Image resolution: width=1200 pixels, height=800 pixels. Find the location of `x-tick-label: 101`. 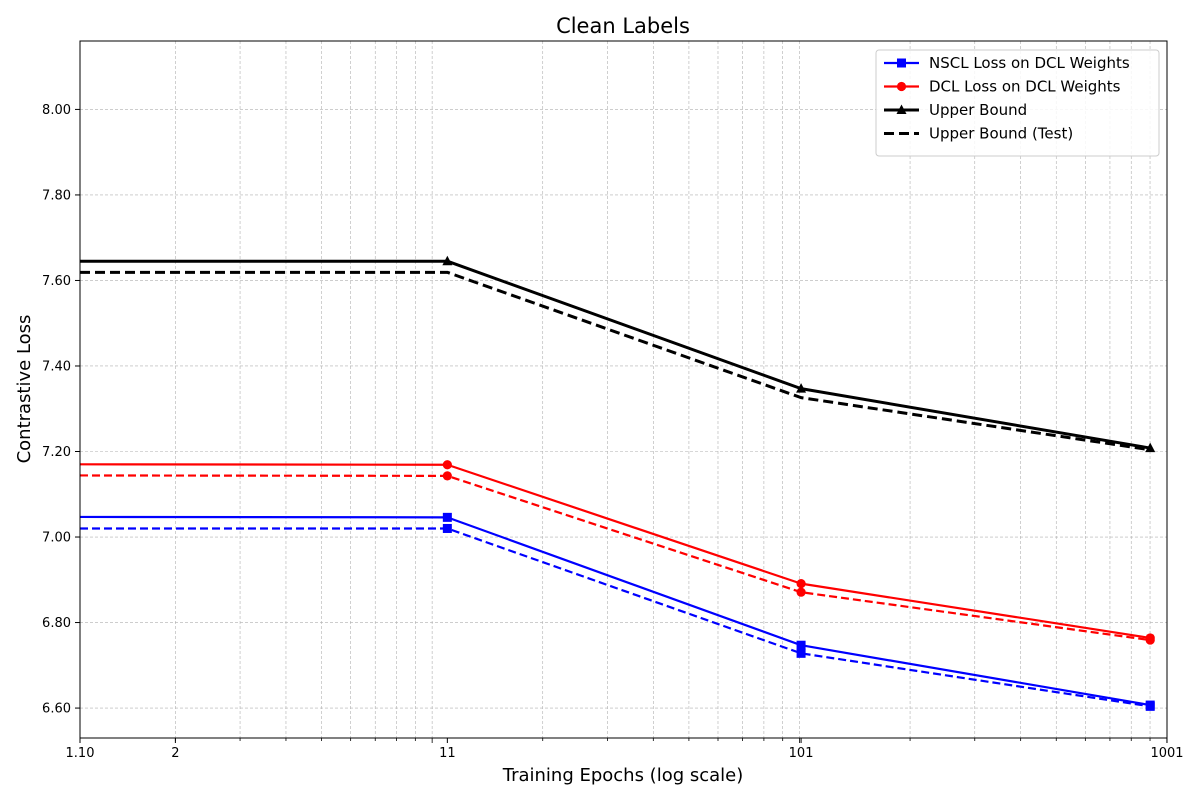

x-tick-label: 101 is located at coordinates (801, 753).